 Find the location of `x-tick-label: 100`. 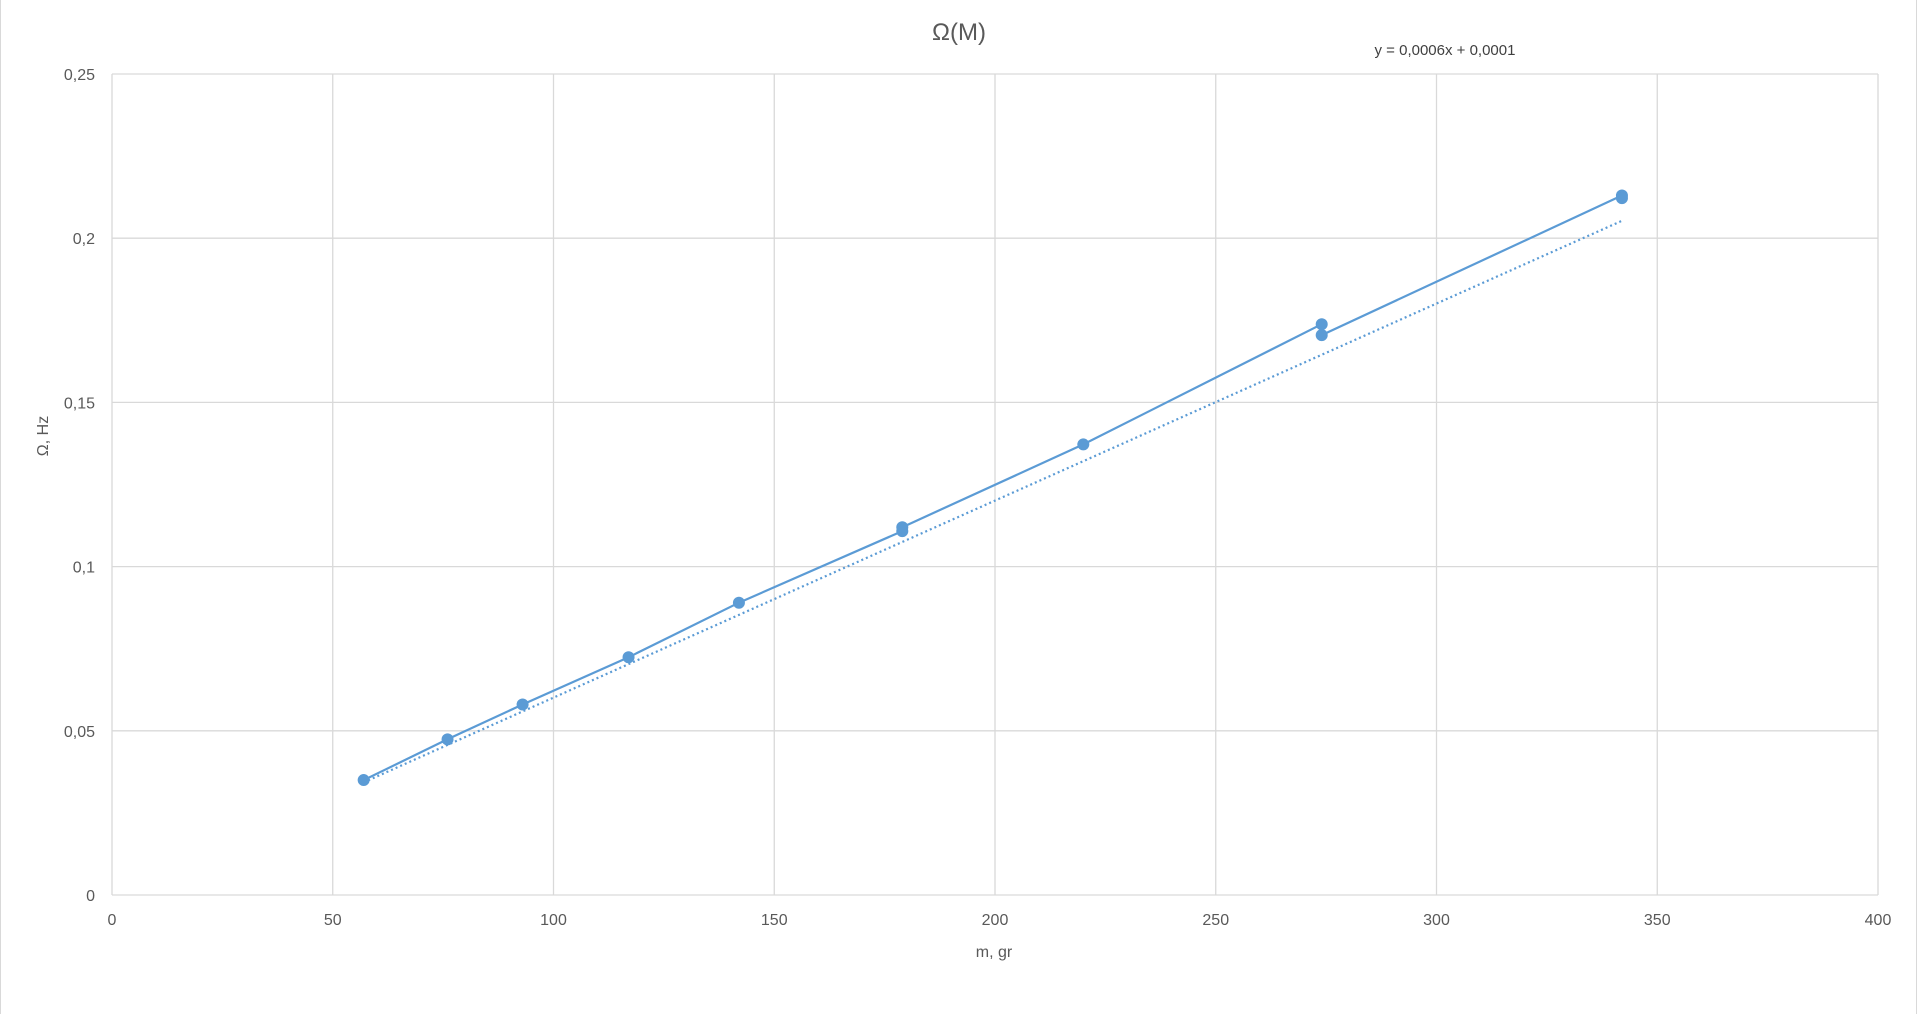

x-tick-label: 100 is located at coordinates (553, 920).